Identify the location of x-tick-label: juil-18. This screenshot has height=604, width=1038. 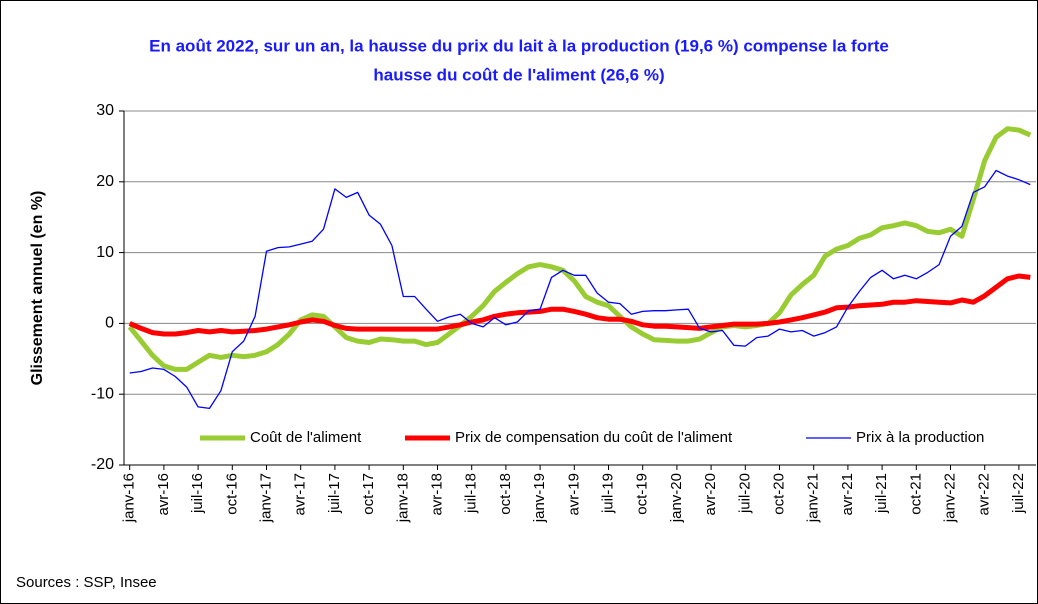
(471, 493).